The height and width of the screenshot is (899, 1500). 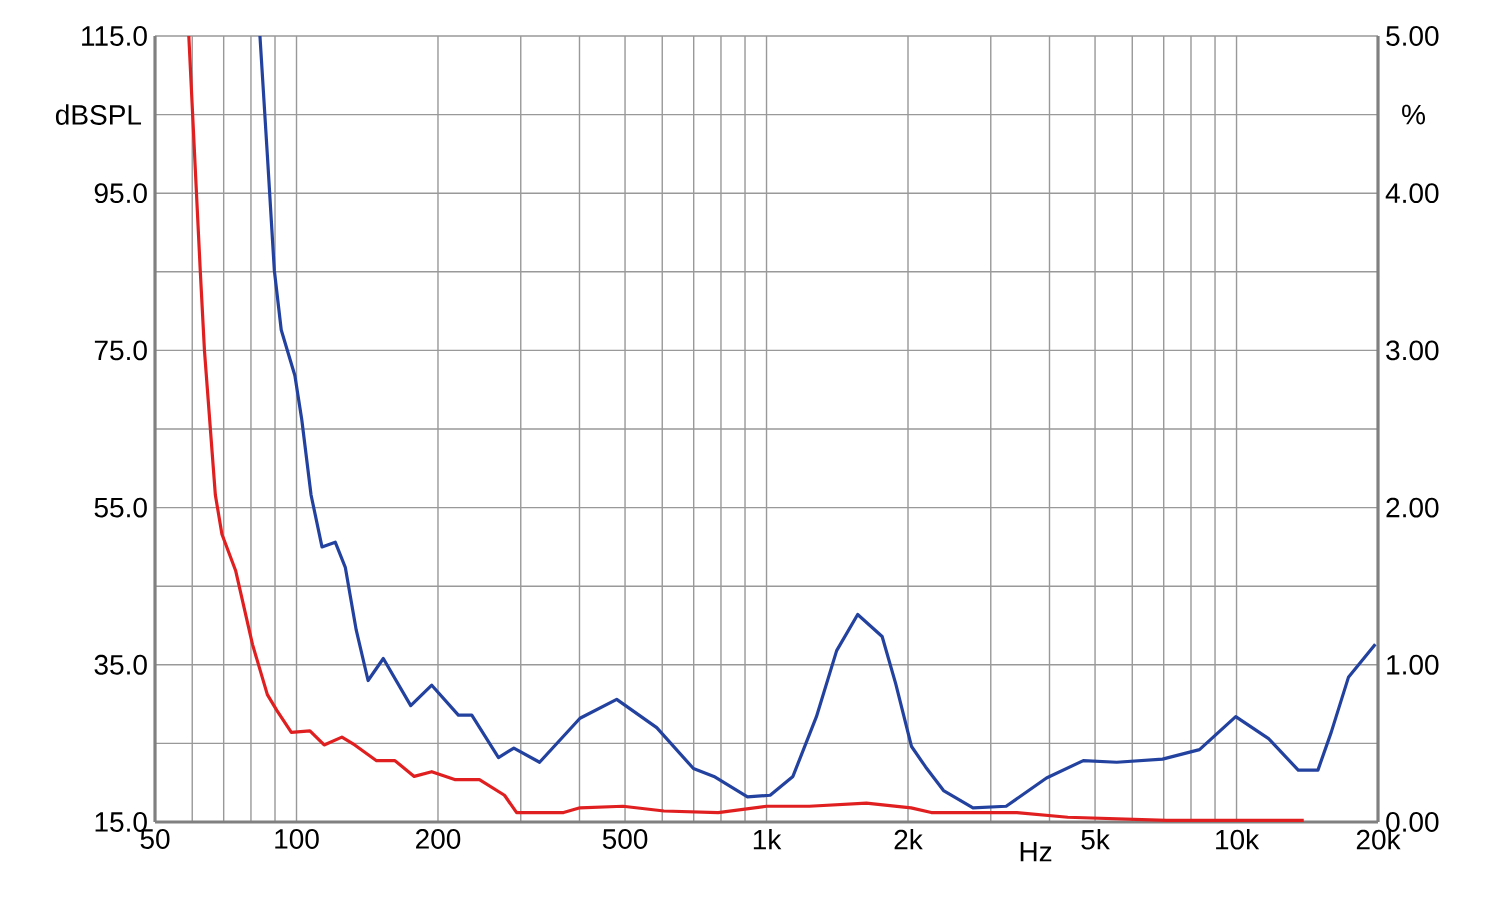 I want to click on x-tick-label: 1k, so click(x=767, y=839).